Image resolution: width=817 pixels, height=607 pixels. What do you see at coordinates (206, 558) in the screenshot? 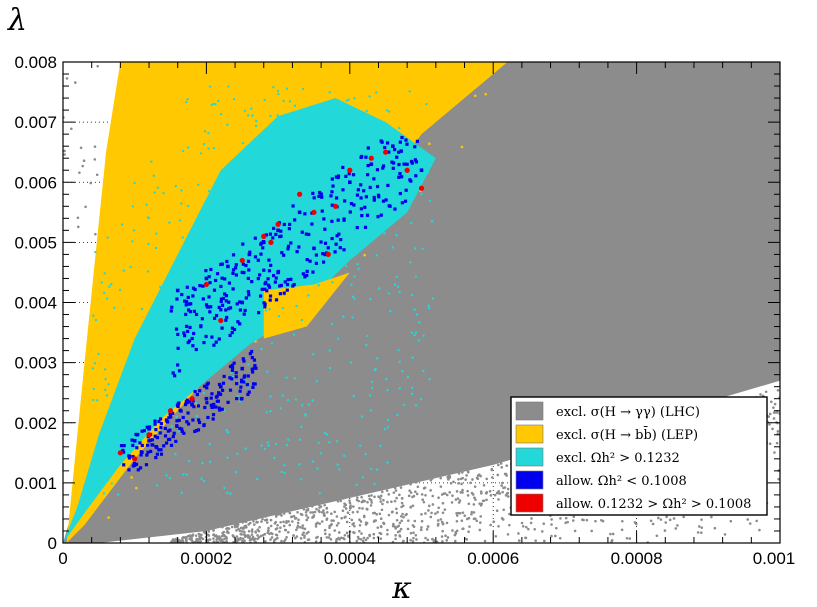
I see `x-tick-label: 0.0002` at bounding box center [206, 558].